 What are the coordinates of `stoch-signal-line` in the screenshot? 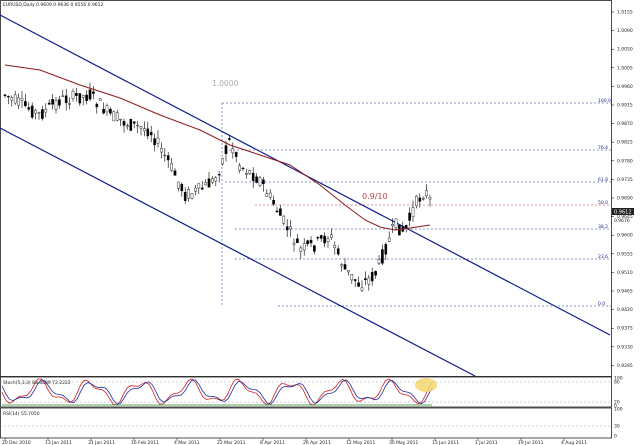 It's located at (217, 392).